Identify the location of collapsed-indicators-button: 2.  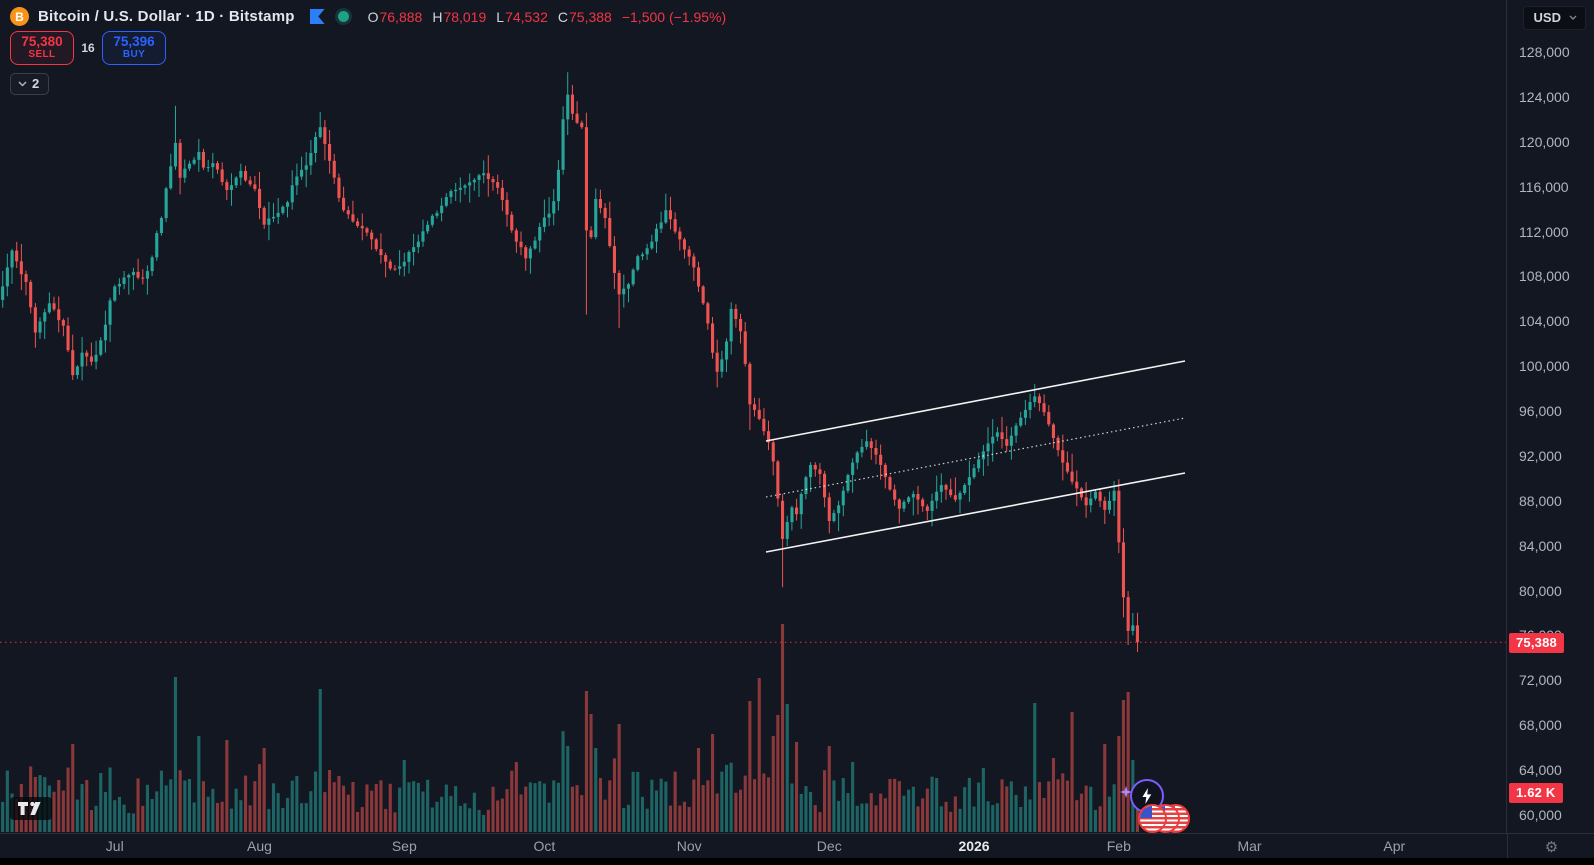
(30, 84).